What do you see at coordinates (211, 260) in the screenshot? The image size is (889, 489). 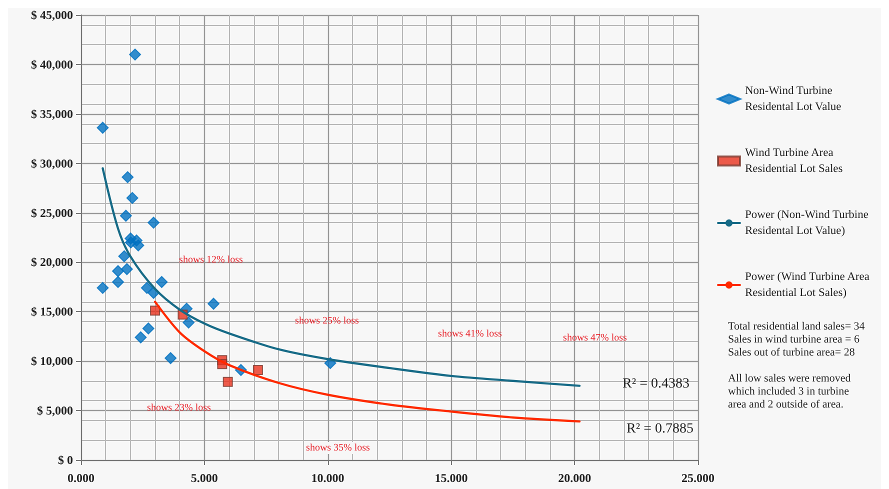 I see `annotation: shows 12% loss` at bounding box center [211, 260].